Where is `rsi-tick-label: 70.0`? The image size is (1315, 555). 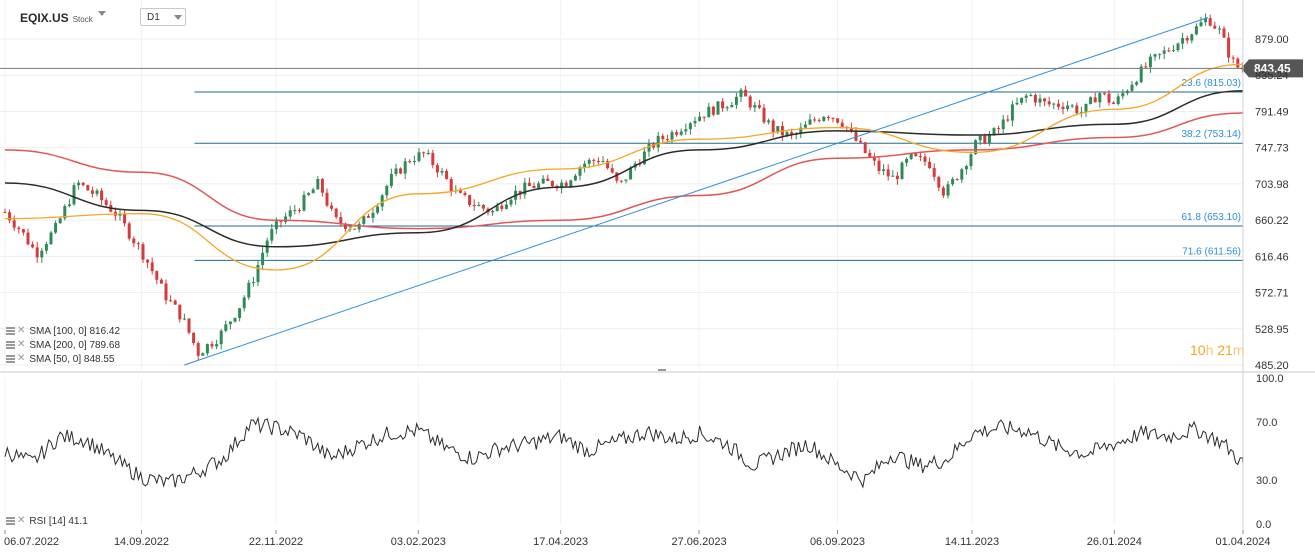
rsi-tick-label: 70.0 is located at coordinates (1266, 423).